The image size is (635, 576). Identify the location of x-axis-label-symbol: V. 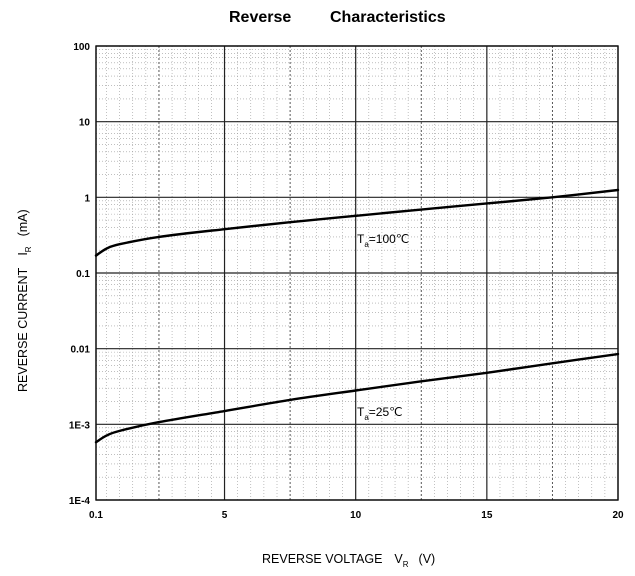
(398, 559).